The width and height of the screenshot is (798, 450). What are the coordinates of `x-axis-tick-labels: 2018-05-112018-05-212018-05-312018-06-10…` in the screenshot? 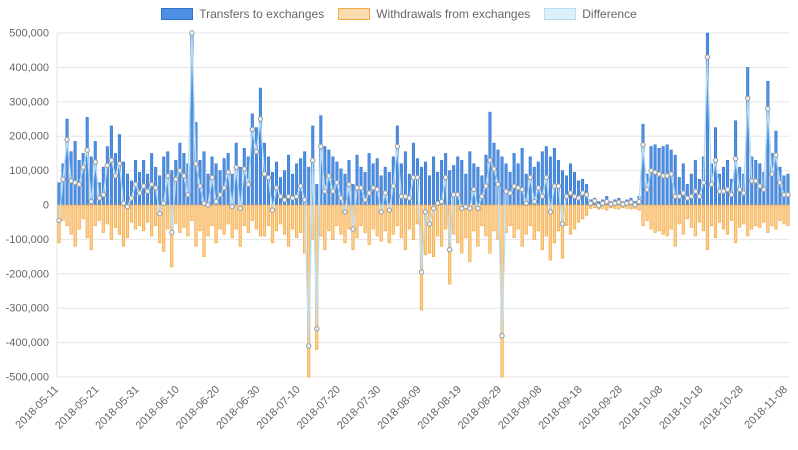 It's located at (401, 408).